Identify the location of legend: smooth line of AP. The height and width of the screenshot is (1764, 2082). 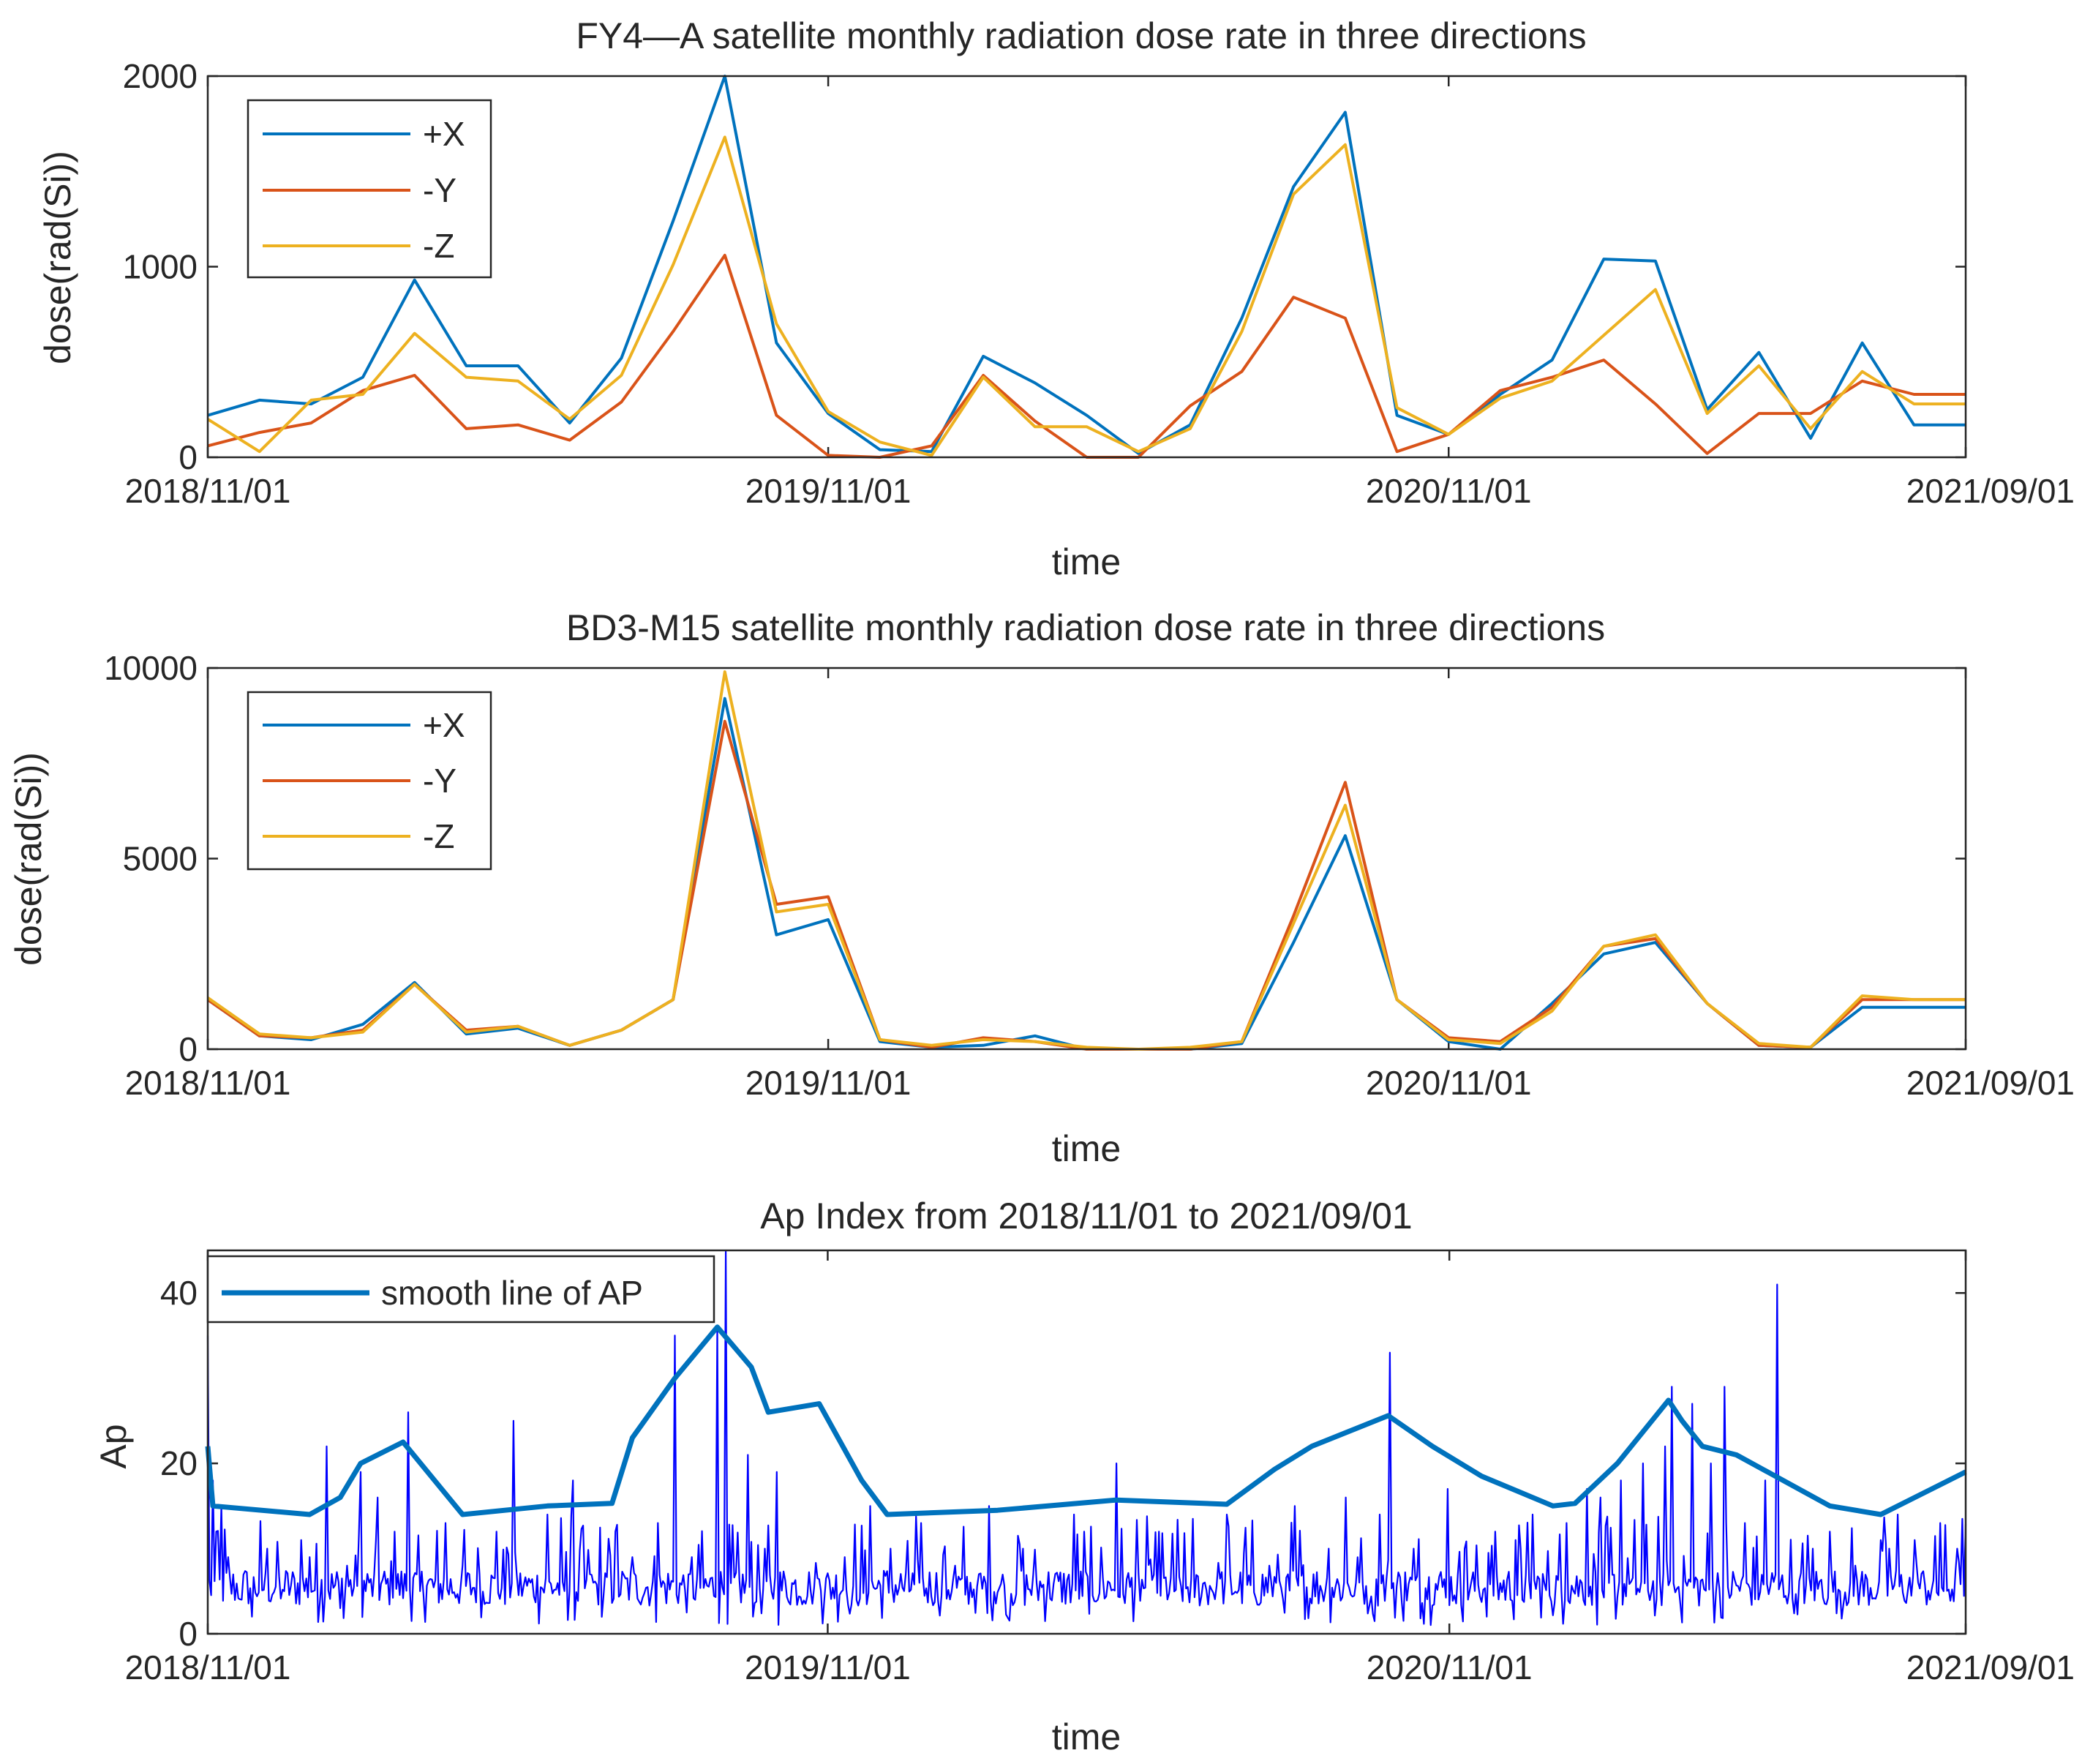
(460, 1290).